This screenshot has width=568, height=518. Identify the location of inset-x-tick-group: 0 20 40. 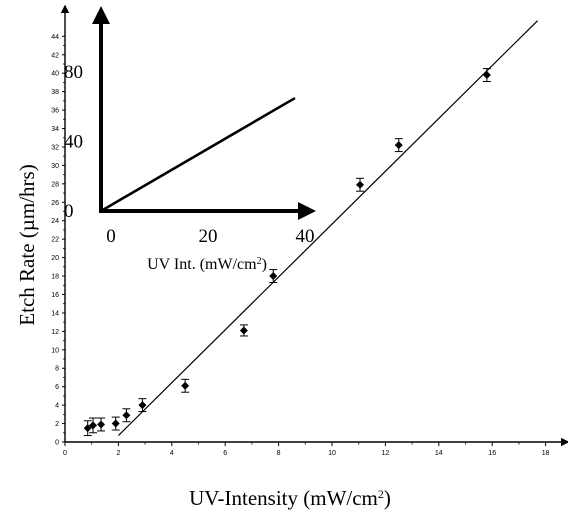
(210, 236).